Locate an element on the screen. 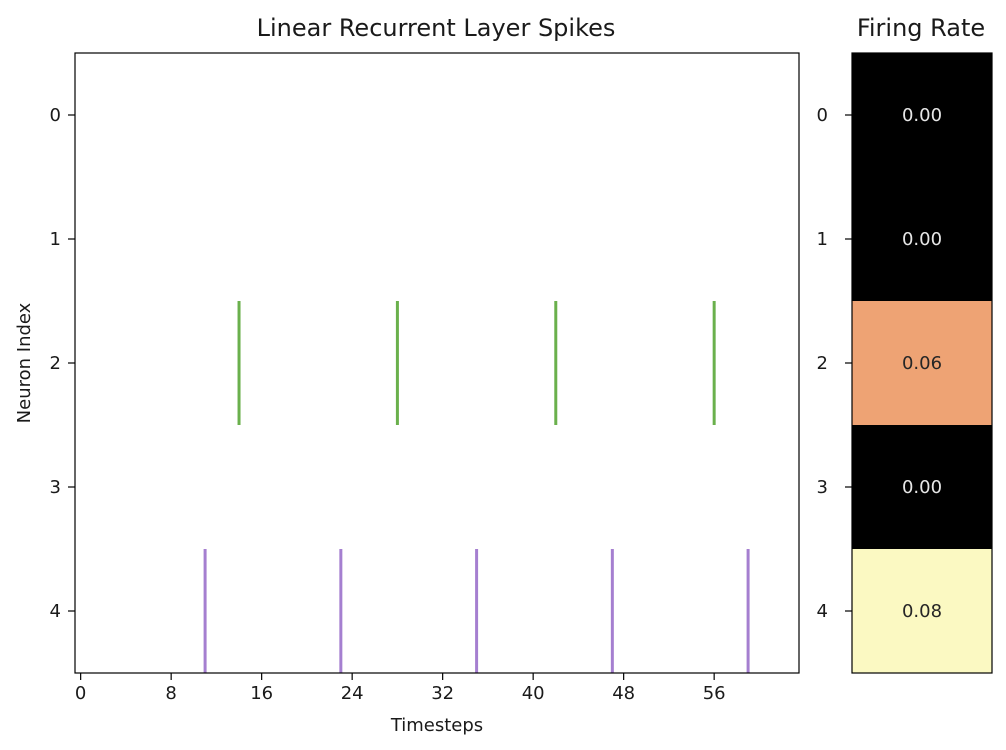 The image size is (1006, 750). y-tick-label: 0 is located at coordinates (55, 115).